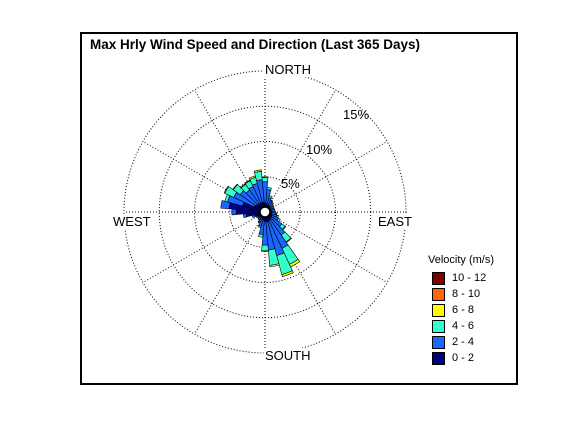  I want to click on legend-label: 8 - 10, so click(466, 294).